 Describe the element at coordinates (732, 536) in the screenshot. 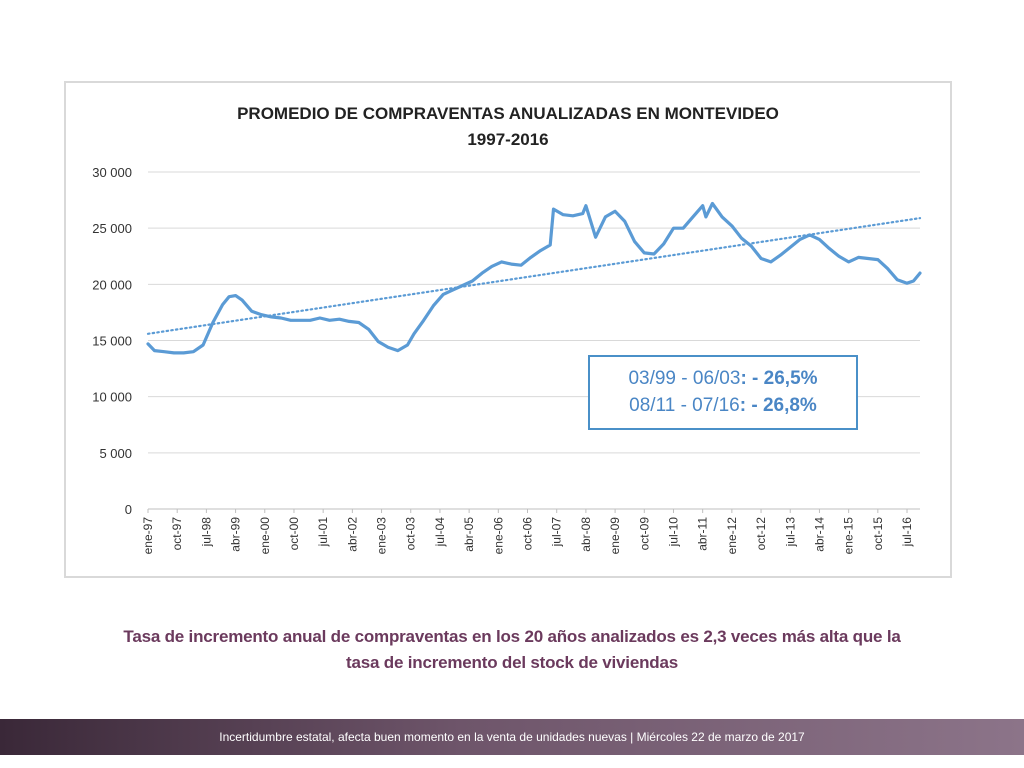

I see `x-tick-label: ene-12` at that location.